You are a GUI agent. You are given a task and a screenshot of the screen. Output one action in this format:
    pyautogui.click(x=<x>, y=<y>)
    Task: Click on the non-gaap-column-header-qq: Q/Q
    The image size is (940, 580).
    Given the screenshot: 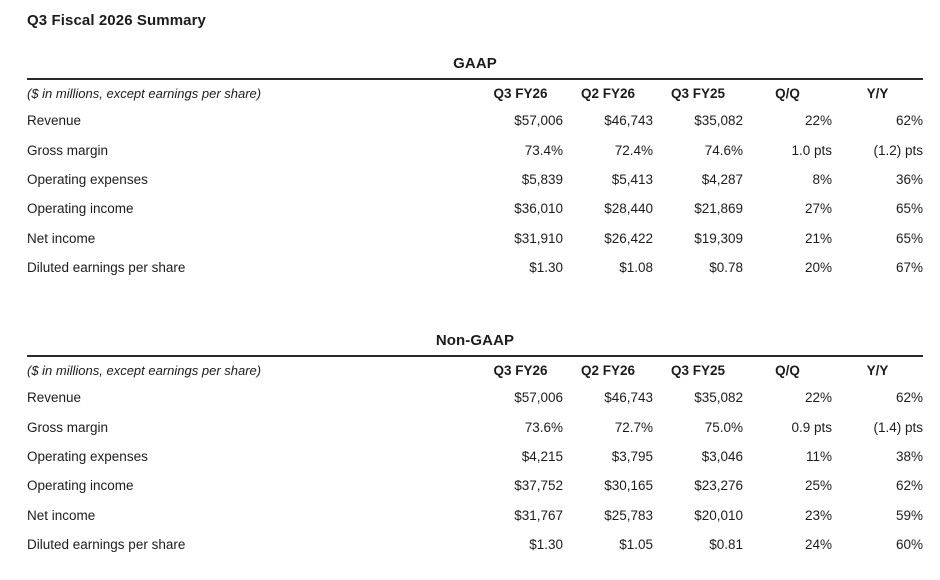 What is the action you would take?
    pyautogui.click(x=787, y=370)
    